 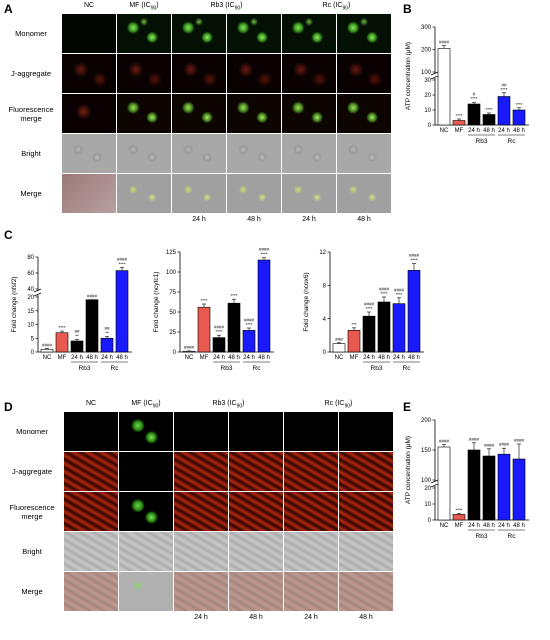 I want to click on row-label: J-aggregate, so click(x=32, y=471).